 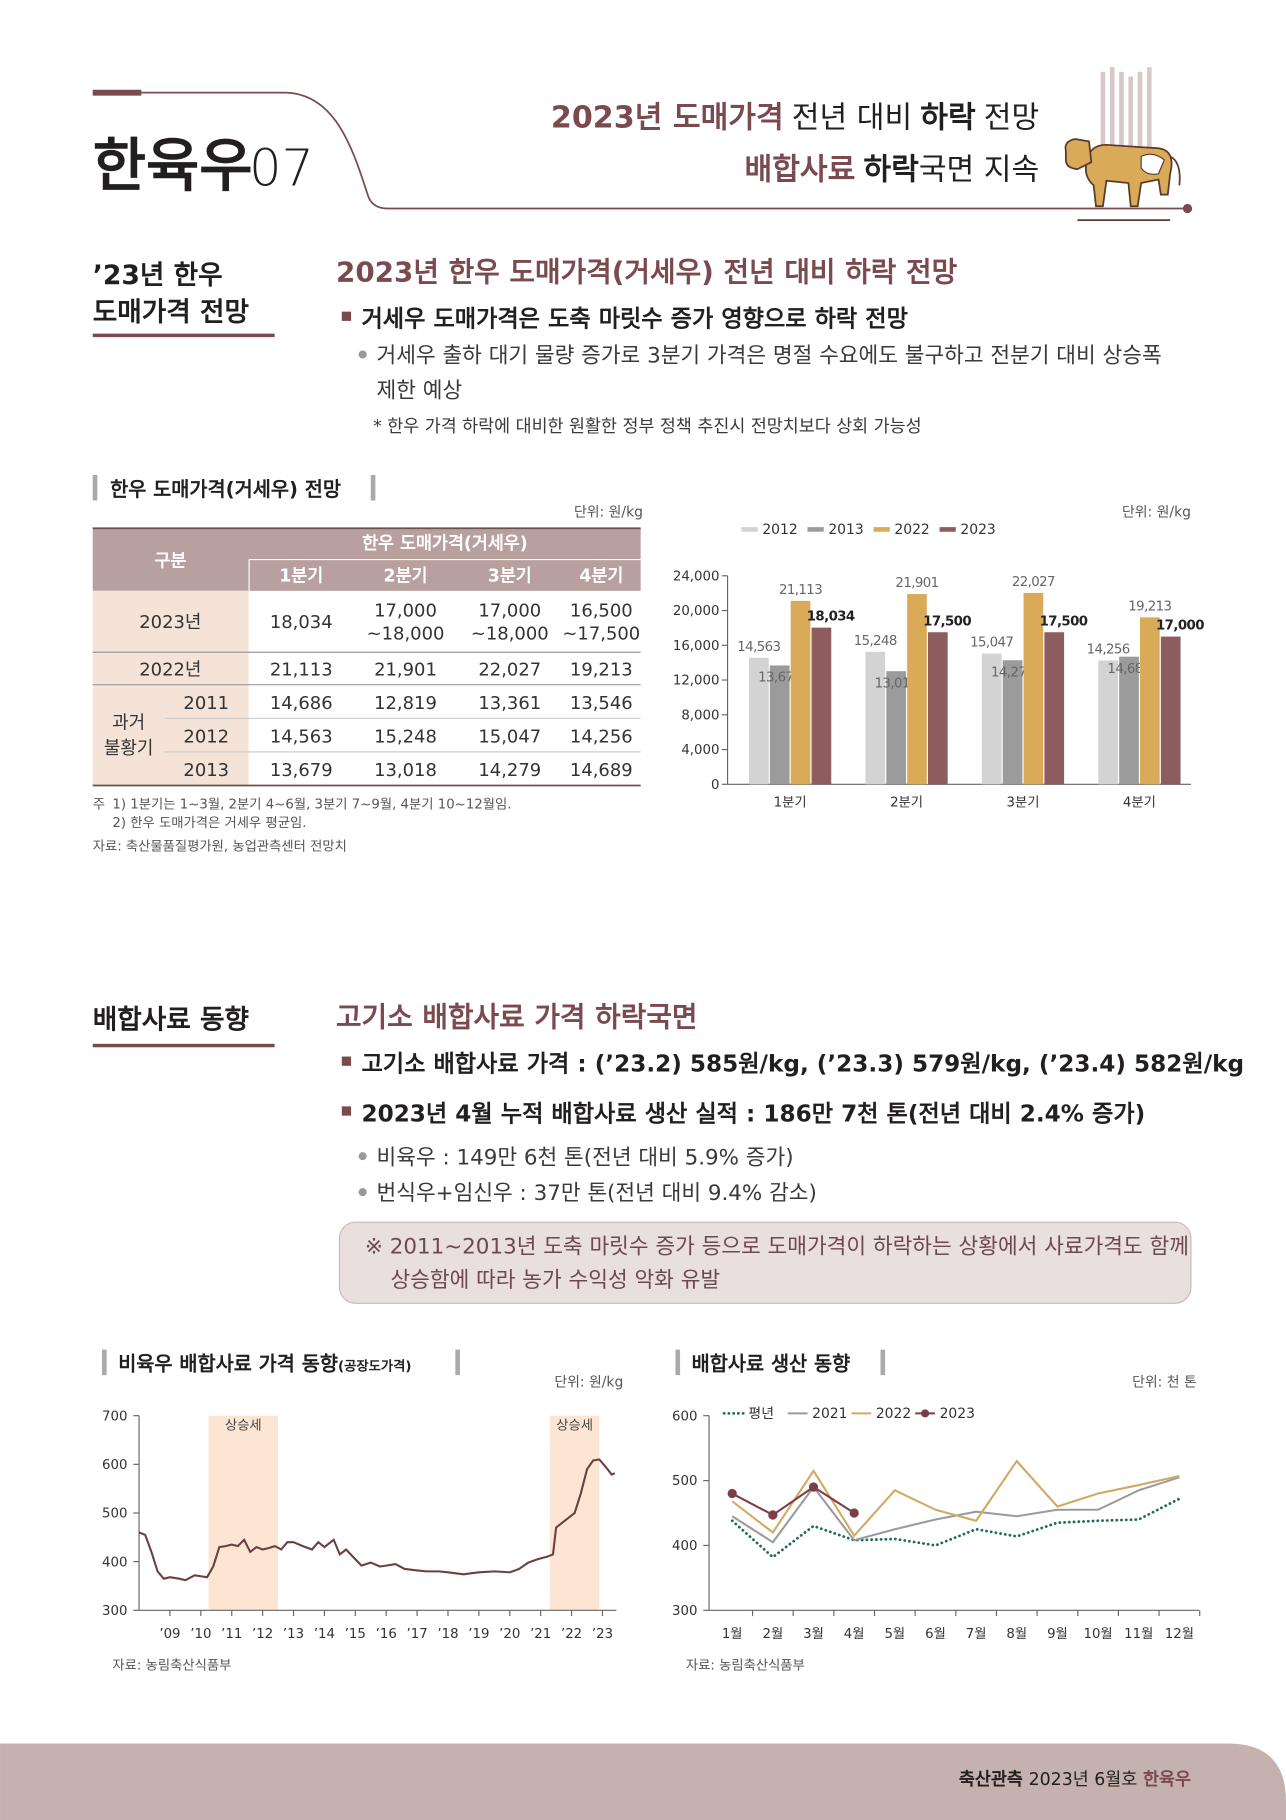 What do you see at coordinates (169, 1634) in the screenshot?
I see `x-tick-label: ’09` at bounding box center [169, 1634].